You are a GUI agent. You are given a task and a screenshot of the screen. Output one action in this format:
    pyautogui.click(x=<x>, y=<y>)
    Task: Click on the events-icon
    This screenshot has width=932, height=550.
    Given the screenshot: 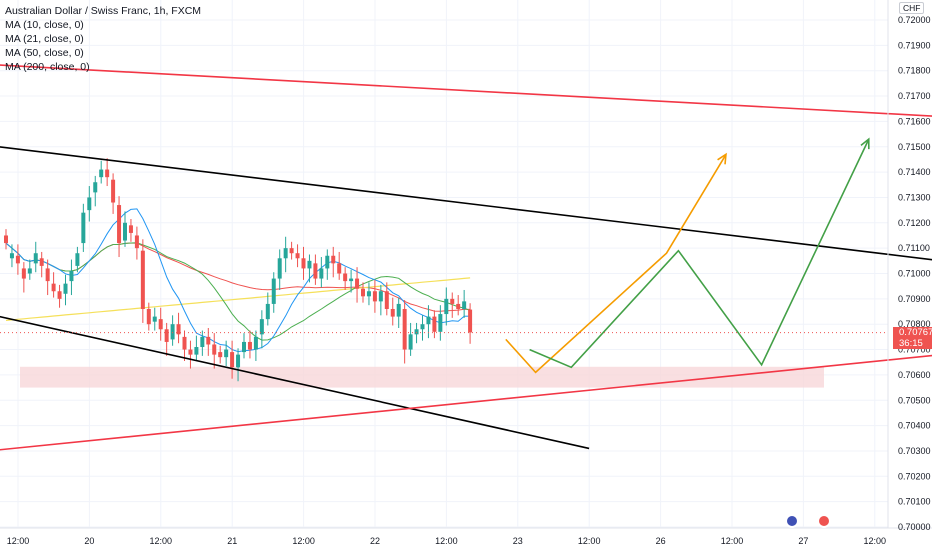 What is the action you would take?
    pyautogui.click(x=792, y=521)
    